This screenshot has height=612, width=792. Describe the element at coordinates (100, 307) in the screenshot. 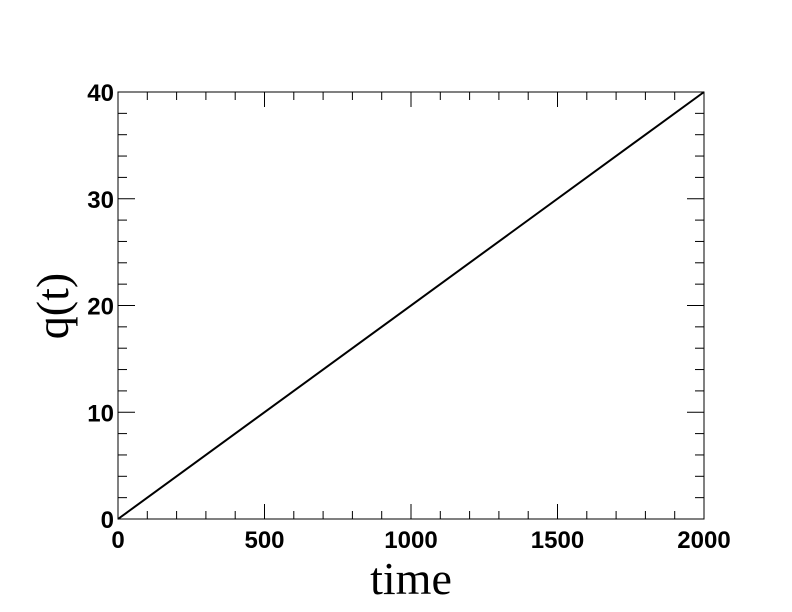

I see `y-tick-label: 20` at that location.